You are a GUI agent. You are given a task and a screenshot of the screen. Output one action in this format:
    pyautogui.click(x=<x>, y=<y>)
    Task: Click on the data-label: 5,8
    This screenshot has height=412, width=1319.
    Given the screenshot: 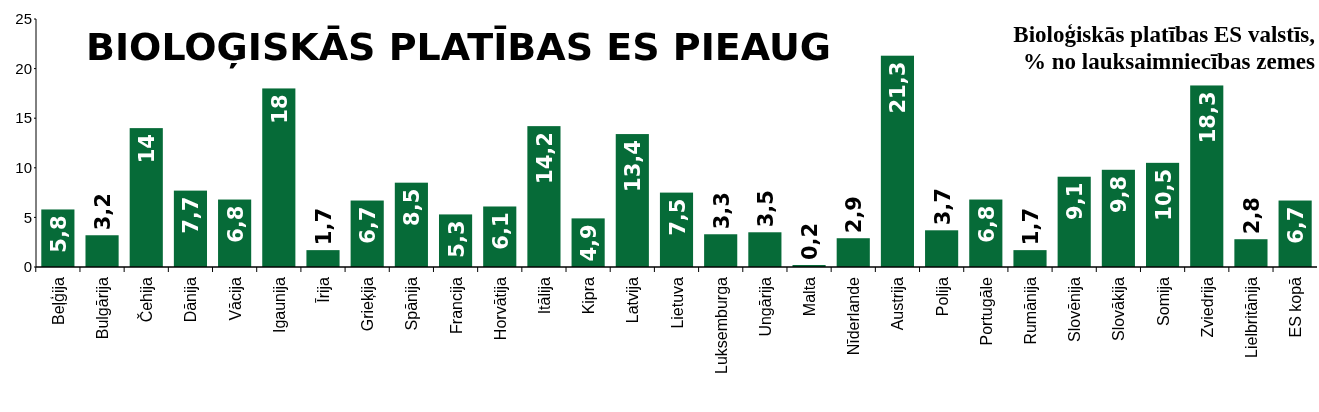 What is the action you would take?
    pyautogui.click(x=58, y=234)
    